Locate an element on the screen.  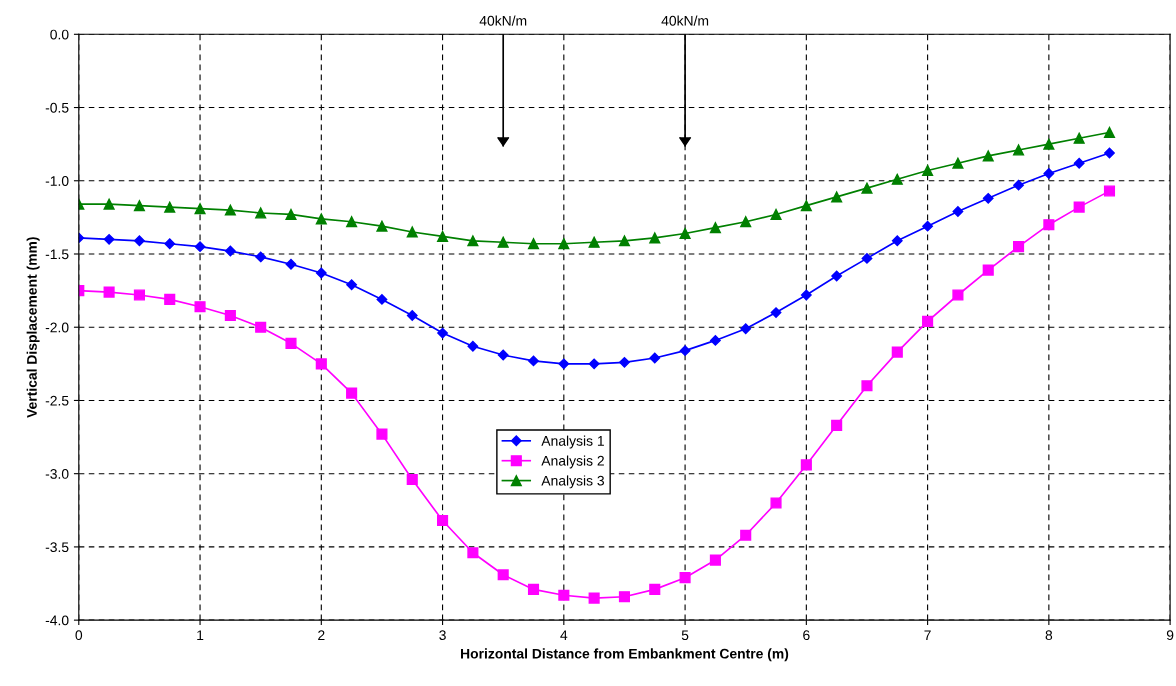
legend-label: Analysis 1 is located at coordinates (572, 442).